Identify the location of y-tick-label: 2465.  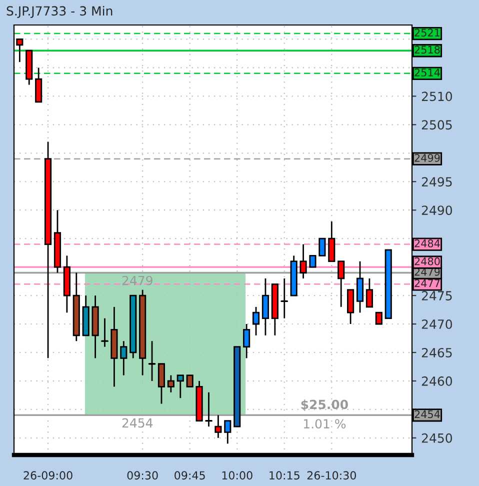
(437, 353).